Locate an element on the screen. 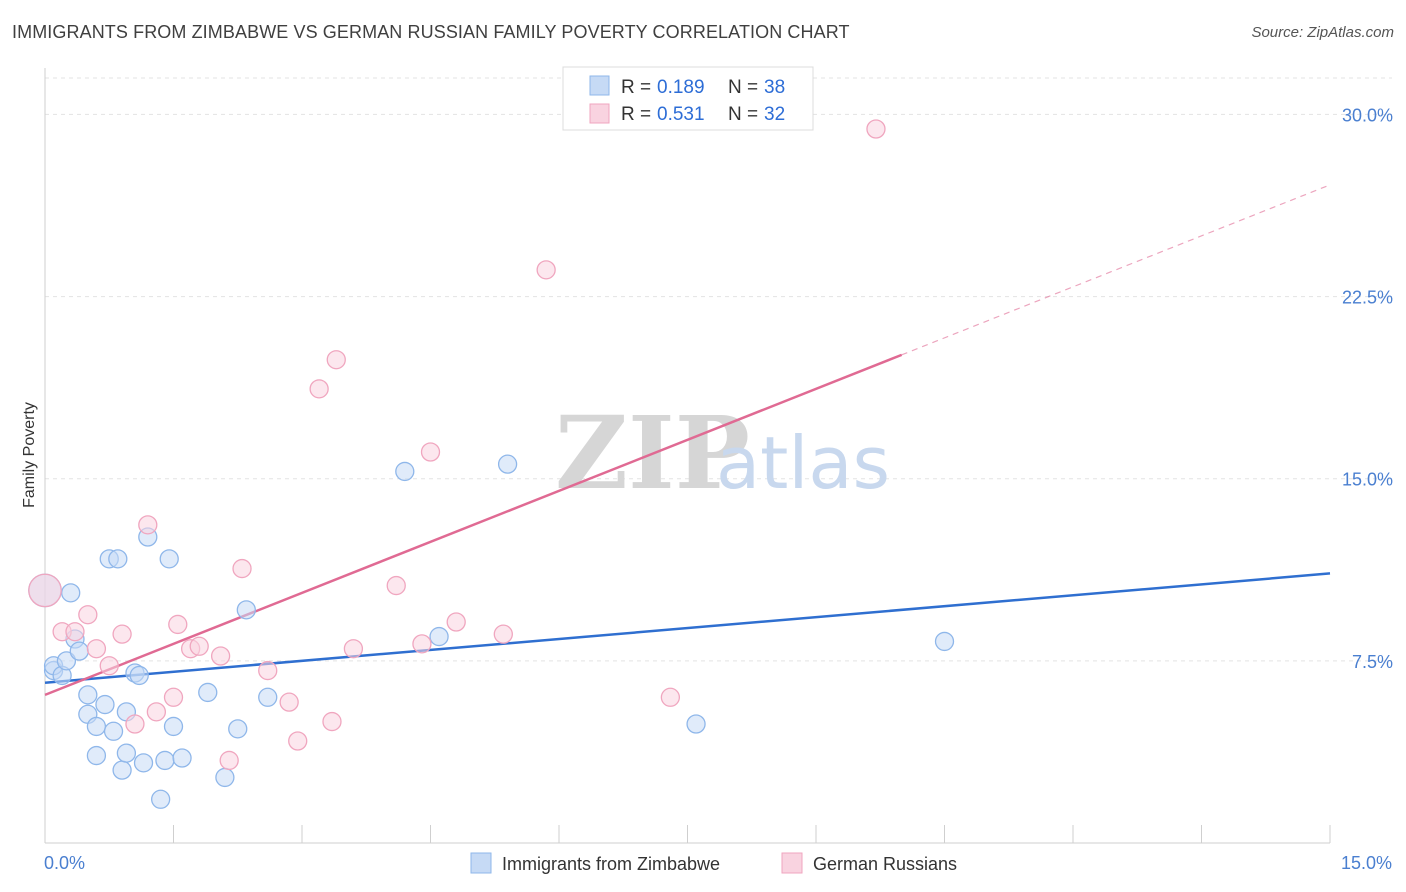 Image resolution: width=1406 pixels, height=892 pixels. legend-blue-r-value: 0.189 is located at coordinates (681, 87).